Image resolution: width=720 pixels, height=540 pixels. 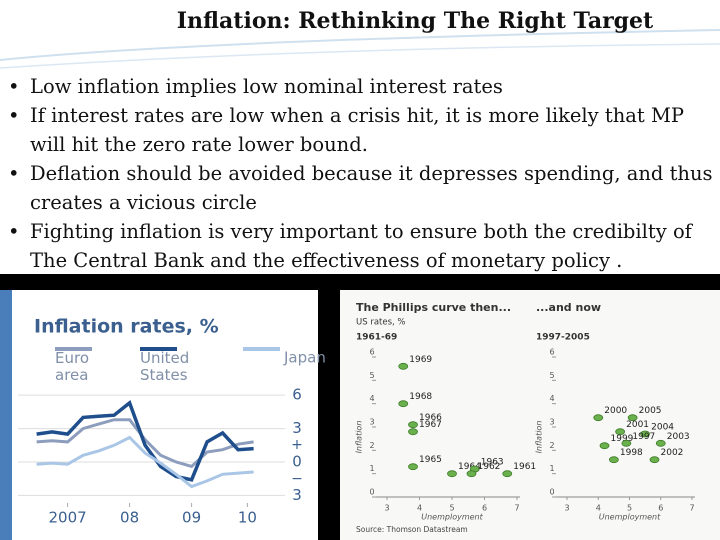 I want to click on legend-word: area, so click(x=71, y=375).